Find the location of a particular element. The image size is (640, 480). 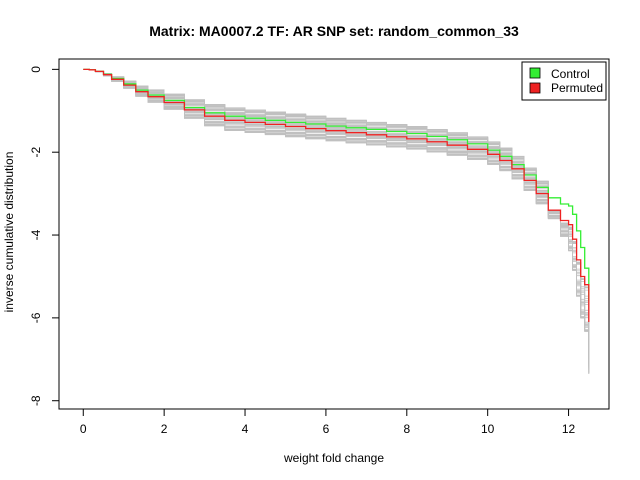

y-tick-label: -6 is located at coordinates (36, 317).